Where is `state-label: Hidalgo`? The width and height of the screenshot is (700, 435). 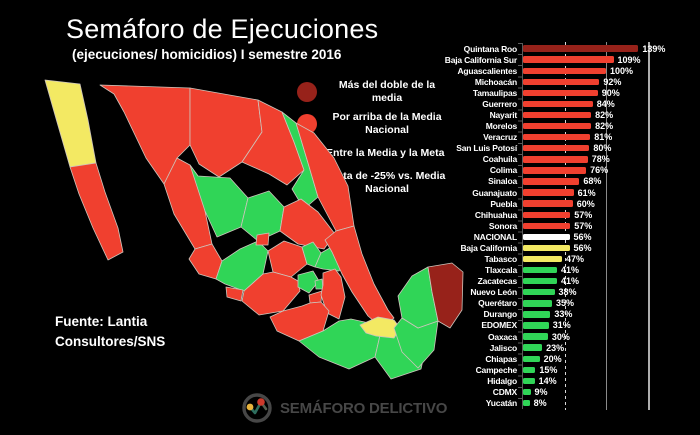
state-label: Hidalgo is located at coordinates (502, 380).